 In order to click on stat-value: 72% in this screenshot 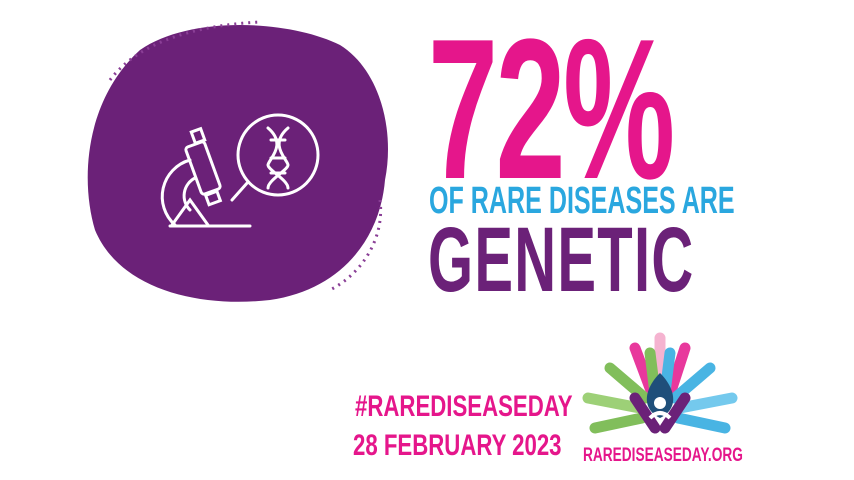, I will do `click(551, 110)`.